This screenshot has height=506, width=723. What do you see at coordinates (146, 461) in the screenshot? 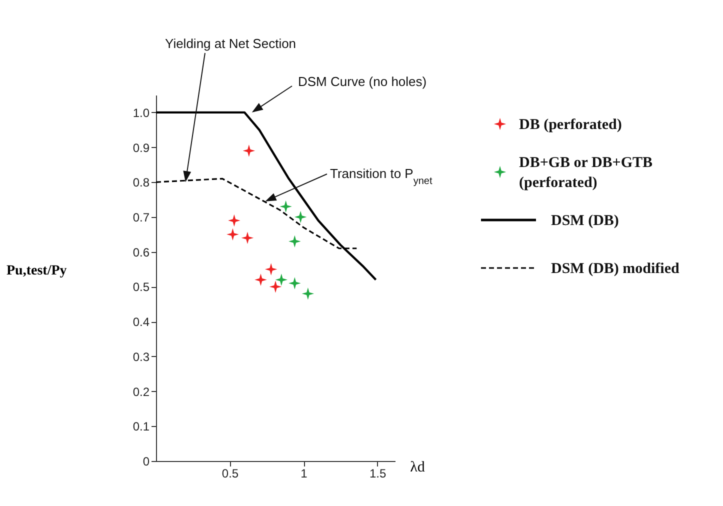
I see `y-tick-label: 0` at bounding box center [146, 461].